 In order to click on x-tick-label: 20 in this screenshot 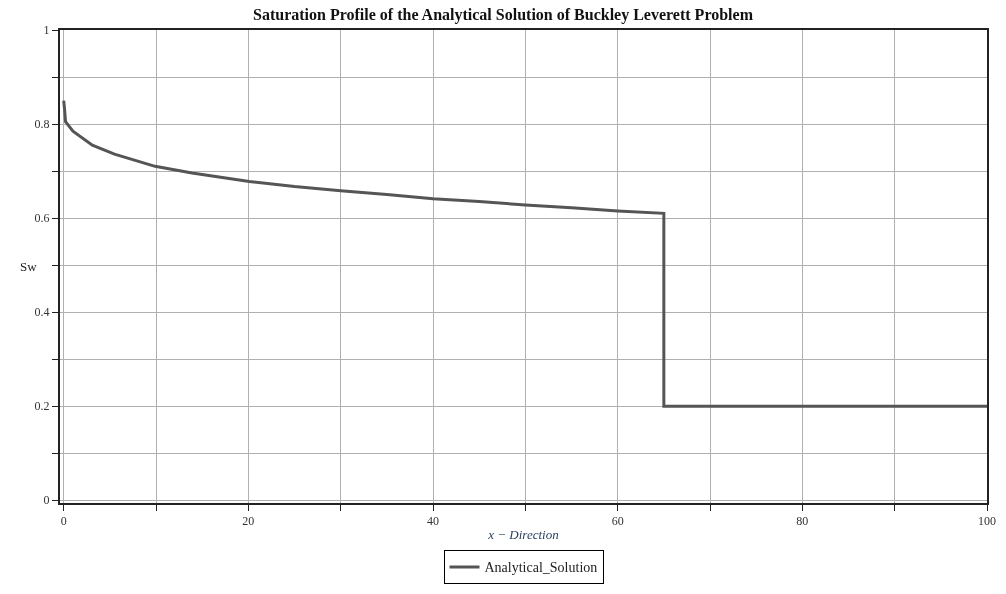, I will do `click(248, 521)`.